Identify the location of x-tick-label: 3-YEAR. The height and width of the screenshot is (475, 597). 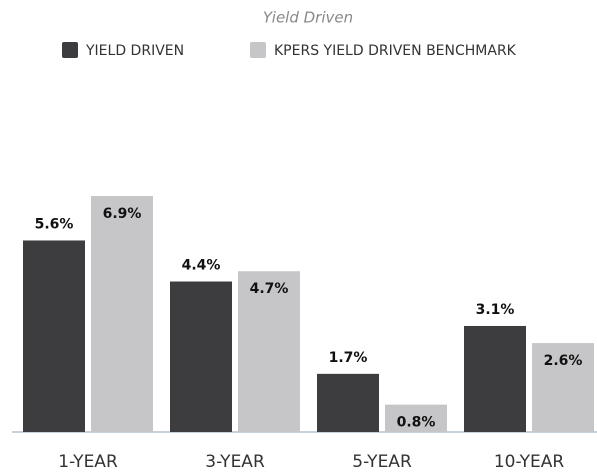
(235, 462).